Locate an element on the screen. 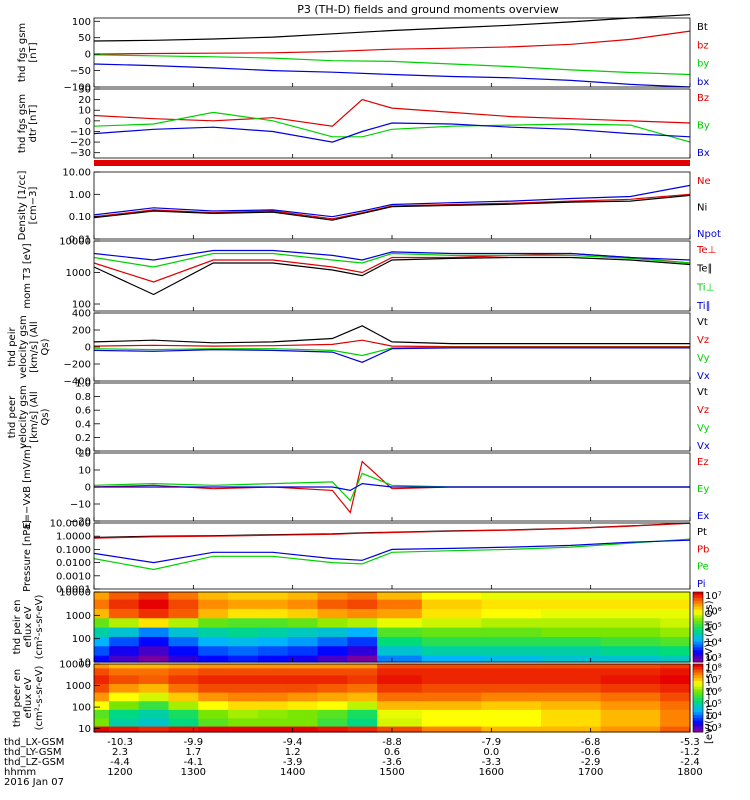 Image resolution: width=750 pixels, height=800 pixels. ephem-value: 1500 is located at coordinates (391, 772).